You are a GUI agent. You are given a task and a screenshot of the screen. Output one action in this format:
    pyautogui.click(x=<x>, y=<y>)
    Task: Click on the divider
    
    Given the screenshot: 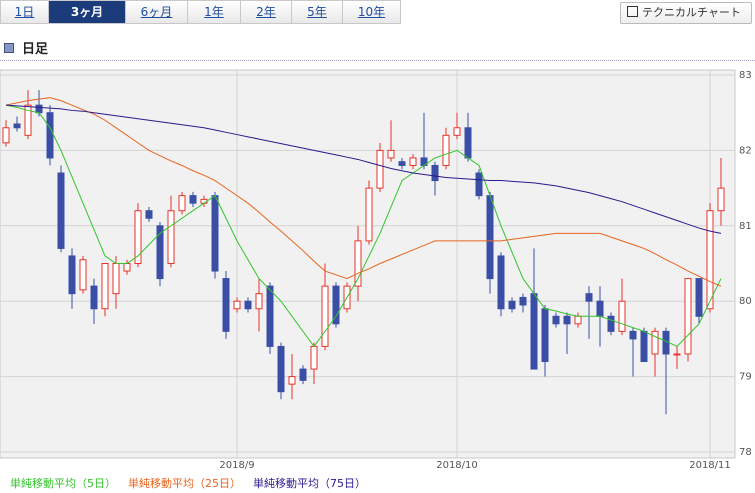 What is the action you would take?
    pyautogui.click(x=377, y=60)
    